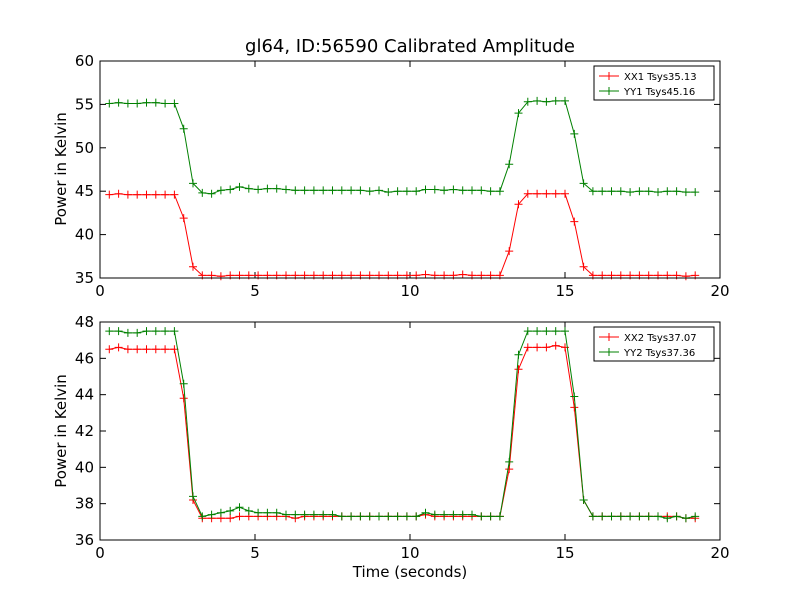  What do you see at coordinates (410, 46) in the screenshot?
I see `figure-title: gl64, ID:56590 Calibrated Amplitude` at bounding box center [410, 46].